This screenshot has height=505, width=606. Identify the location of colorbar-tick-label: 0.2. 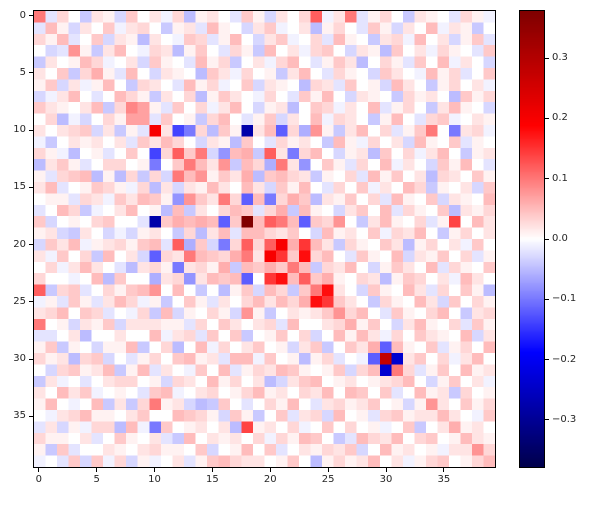
(560, 118).